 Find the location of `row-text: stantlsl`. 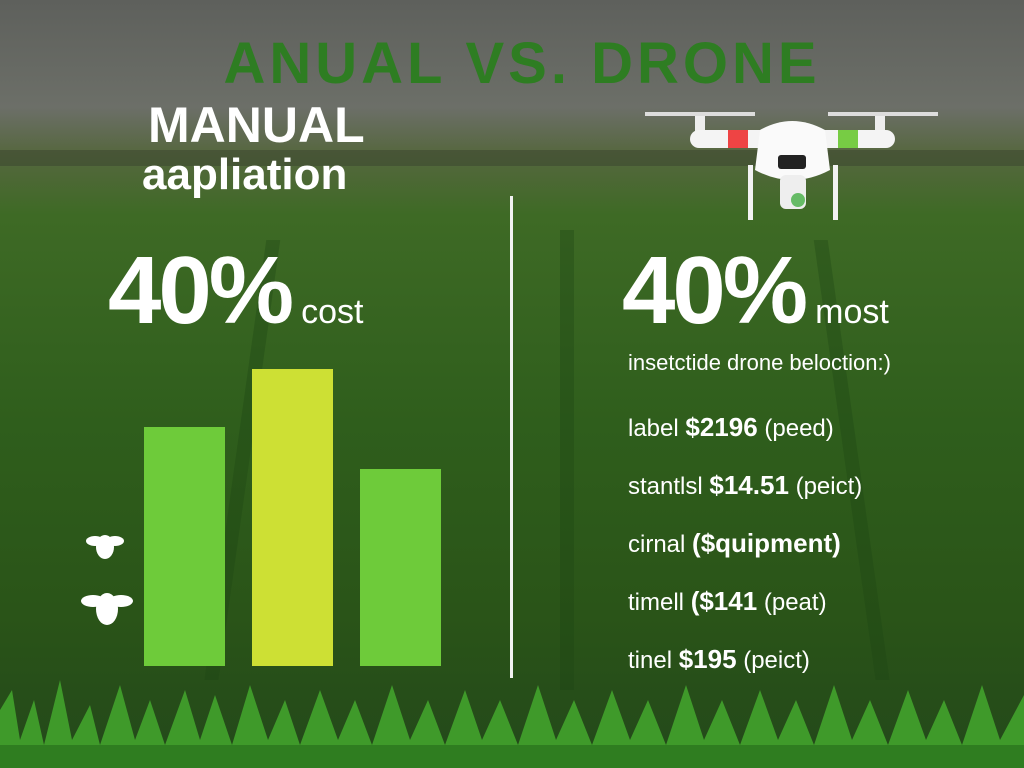

row-text: stantlsl is located at coordinates (665, 486).